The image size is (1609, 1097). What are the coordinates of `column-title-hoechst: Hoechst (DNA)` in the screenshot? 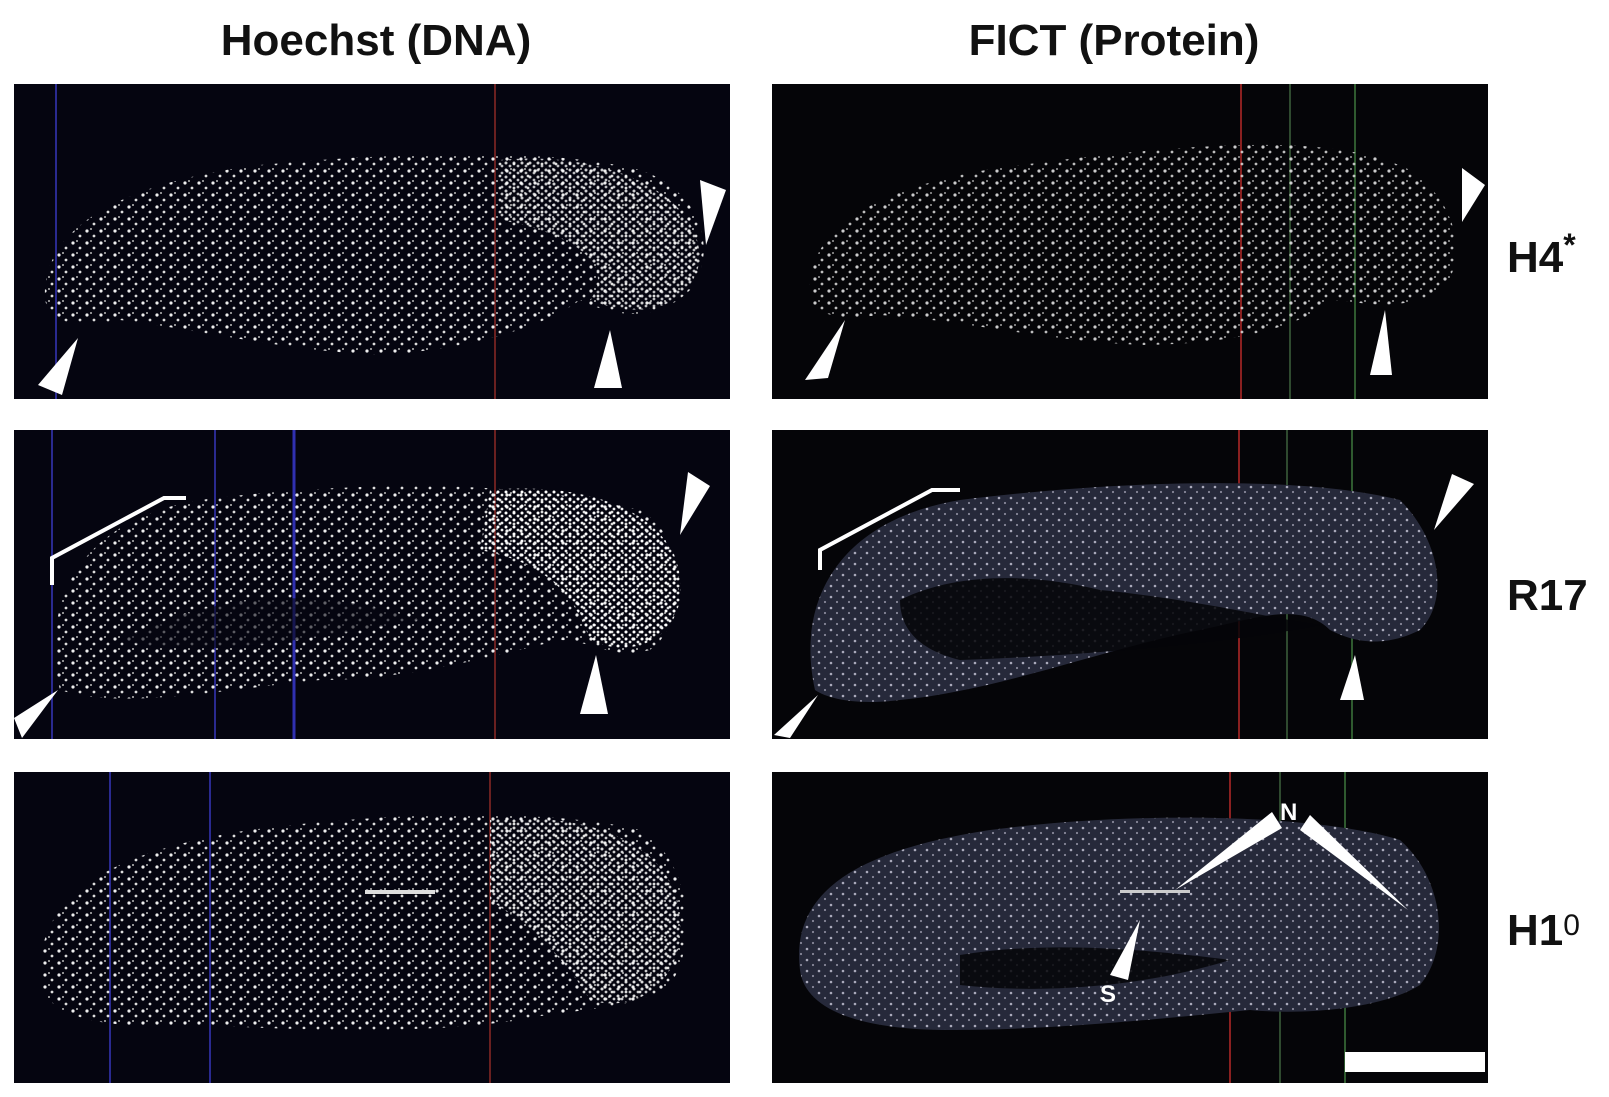 It's located at (376, 40).